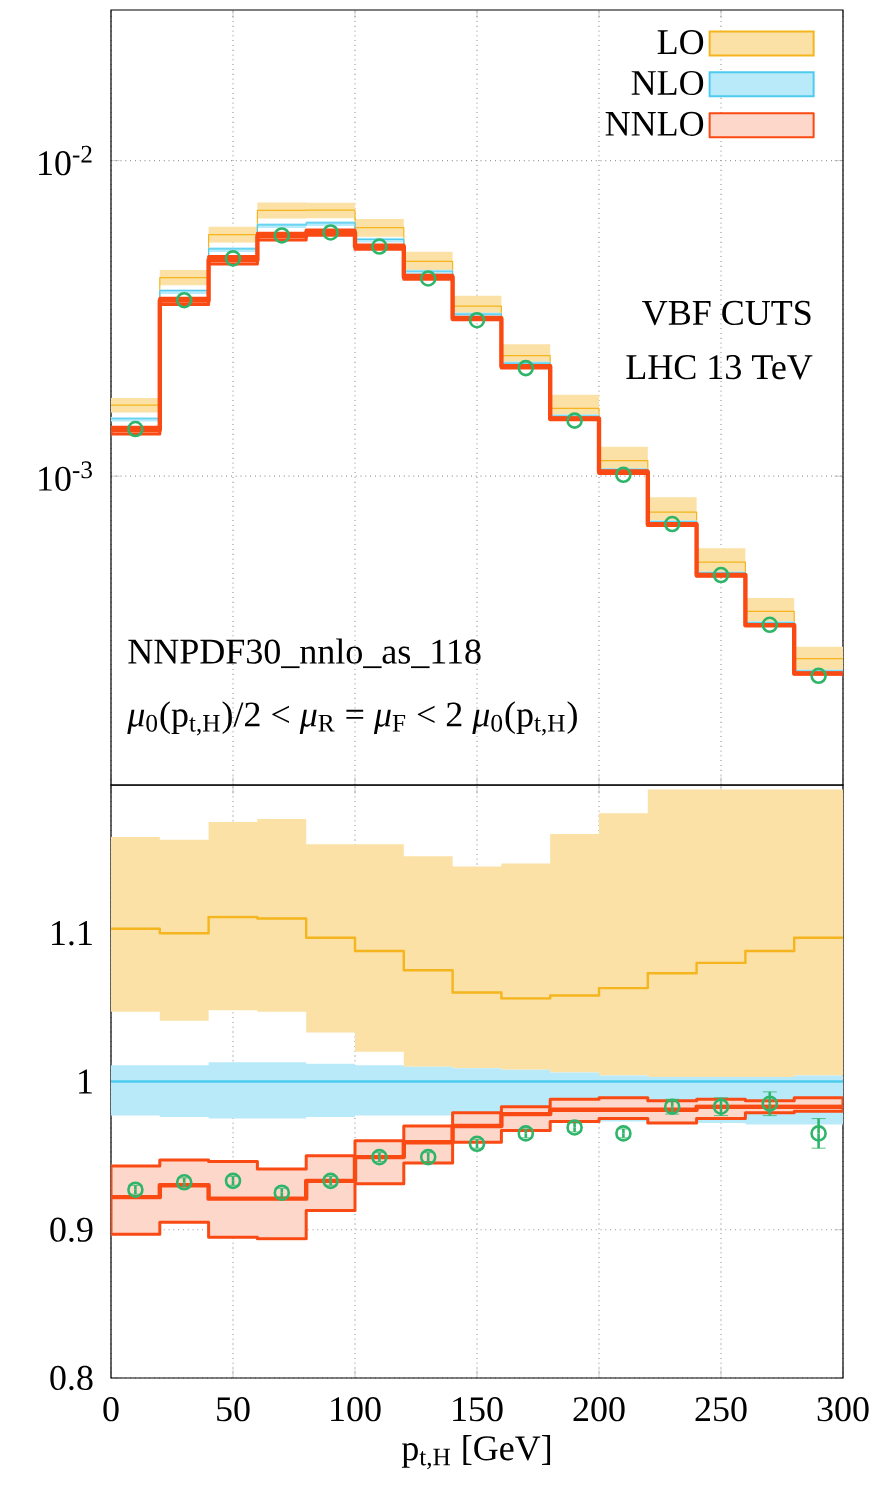 This screenshot has height=1492, width=886. I want to click on x-tick-label: 100, so click(356, 1409).